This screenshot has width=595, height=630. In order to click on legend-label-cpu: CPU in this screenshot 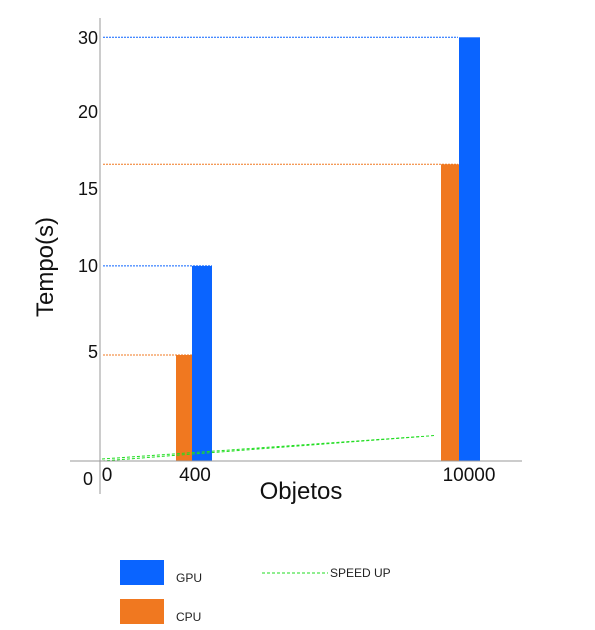, I will do `click(188, 617)`.